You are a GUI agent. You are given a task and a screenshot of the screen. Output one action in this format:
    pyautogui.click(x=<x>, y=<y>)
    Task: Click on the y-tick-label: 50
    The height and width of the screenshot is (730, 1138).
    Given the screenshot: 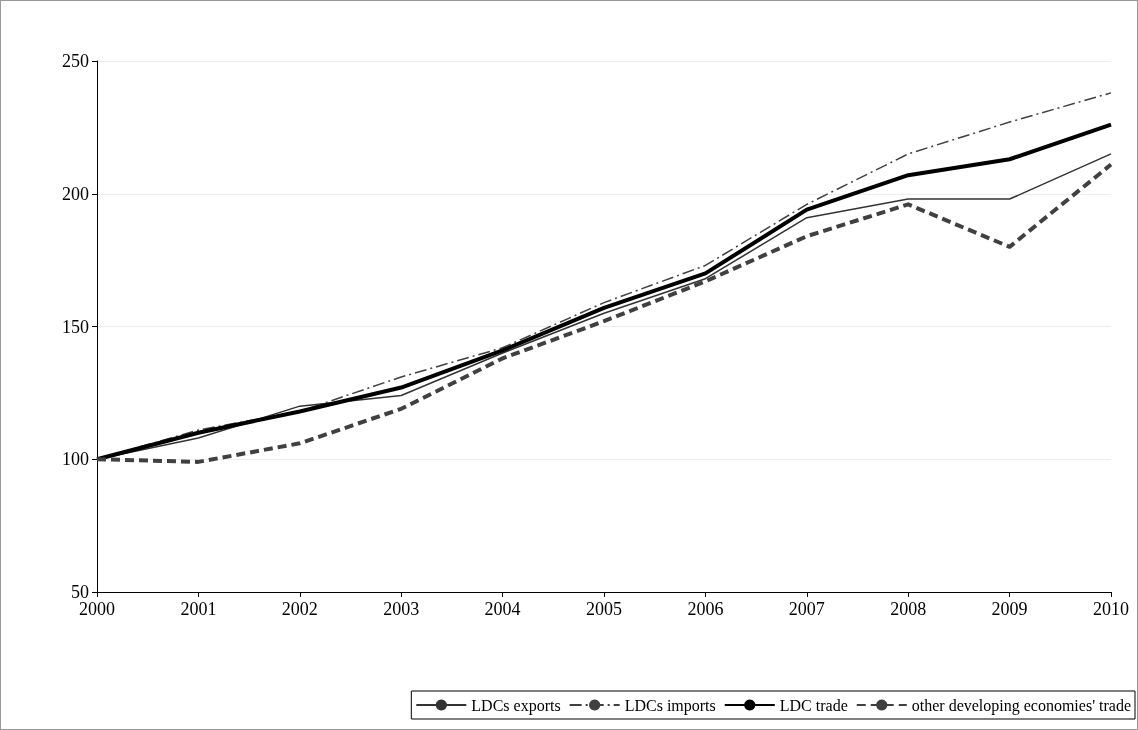 What is the action you would take?
    pyautogui.click(x=80, y=592)
    